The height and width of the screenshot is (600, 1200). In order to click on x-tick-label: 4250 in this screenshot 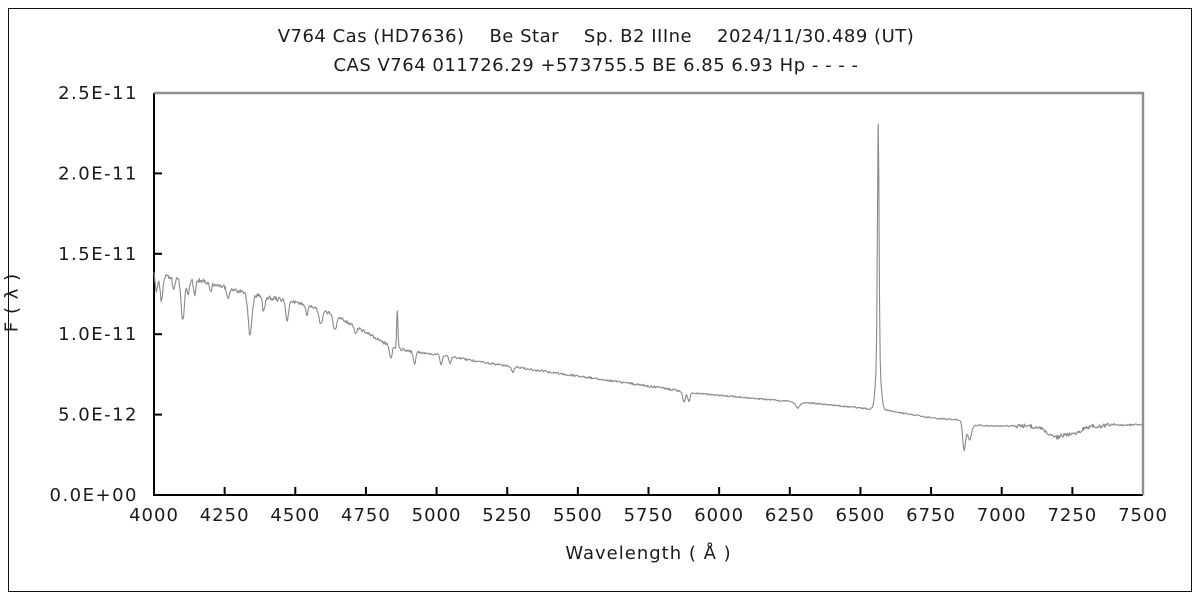, I will do `click(225, 515)`.